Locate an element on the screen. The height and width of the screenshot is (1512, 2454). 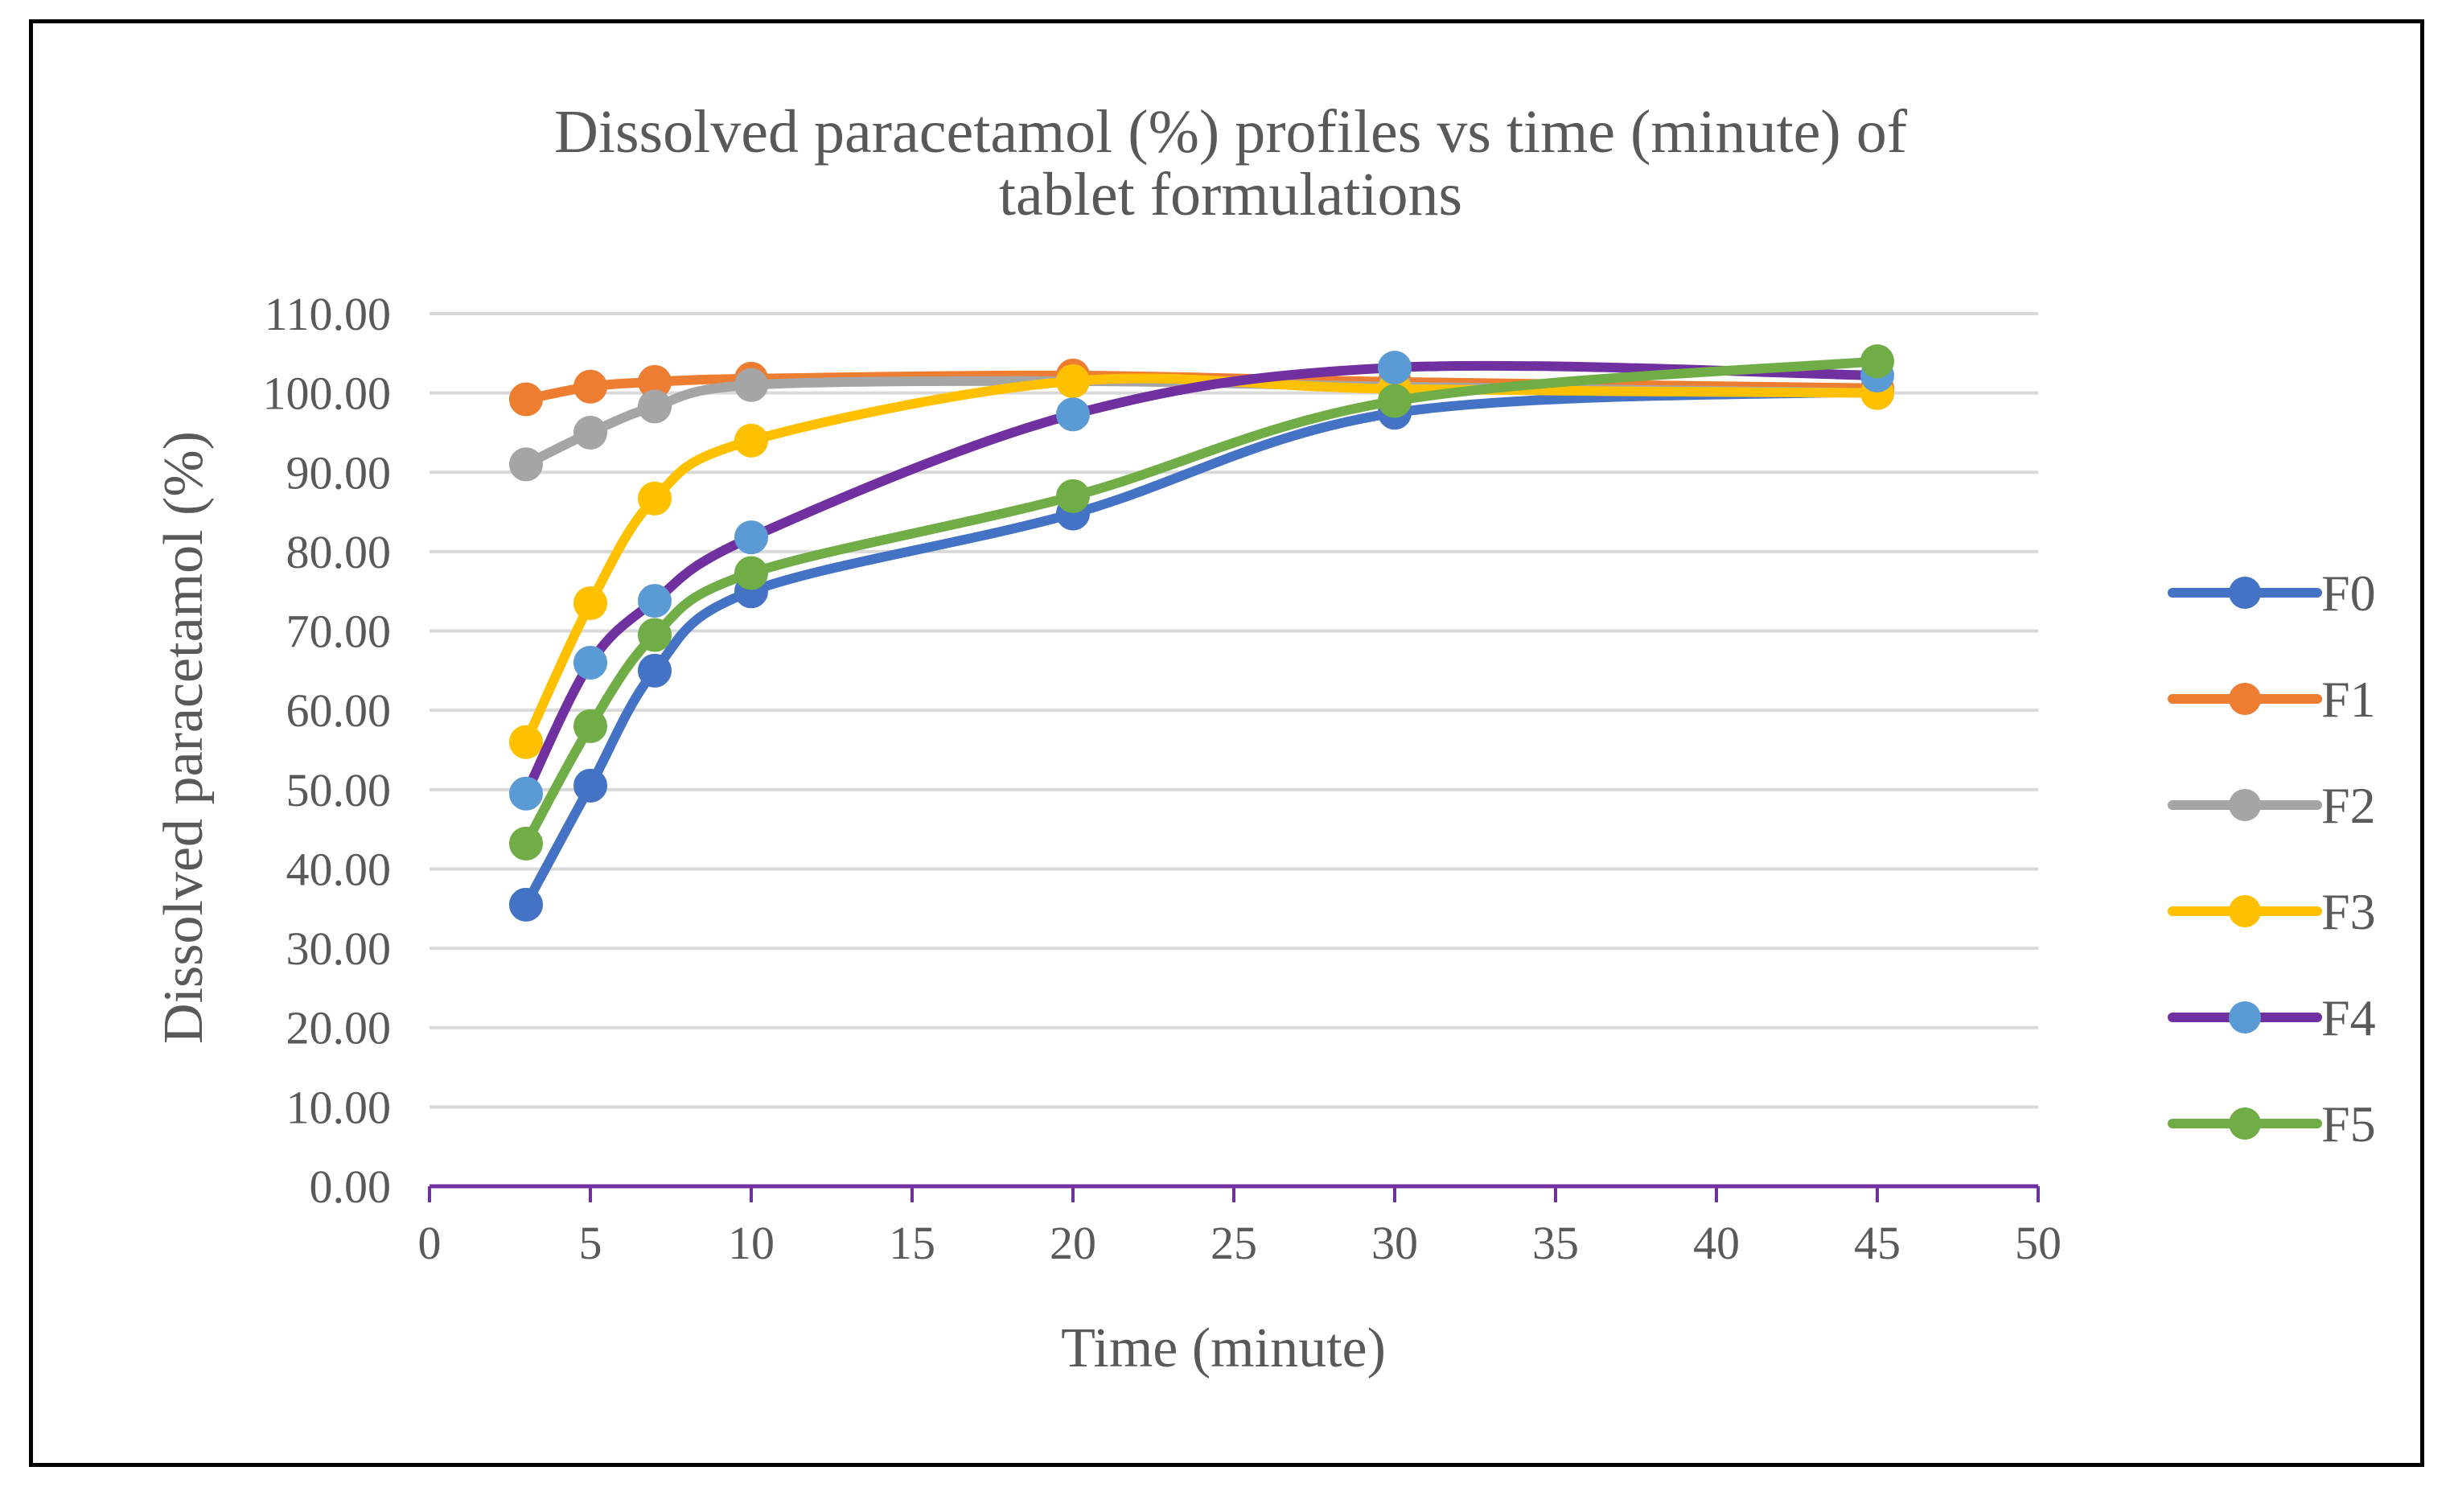
legend-item-F2: F2 is located at coordinates (2272, 806).